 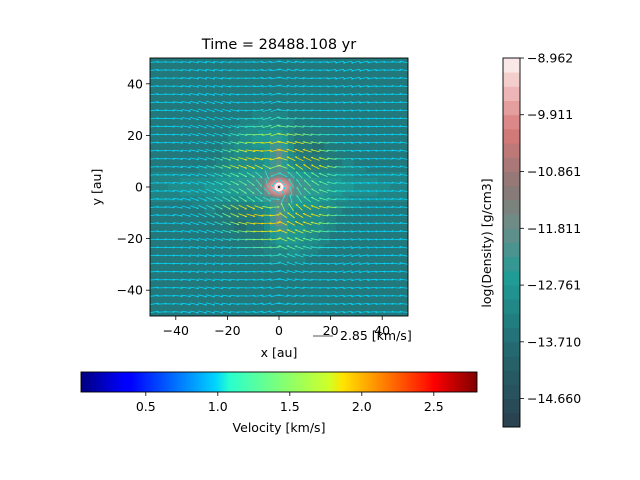 I want to click on velocity-tick-label: 1.5, so click(x=290, y=406).